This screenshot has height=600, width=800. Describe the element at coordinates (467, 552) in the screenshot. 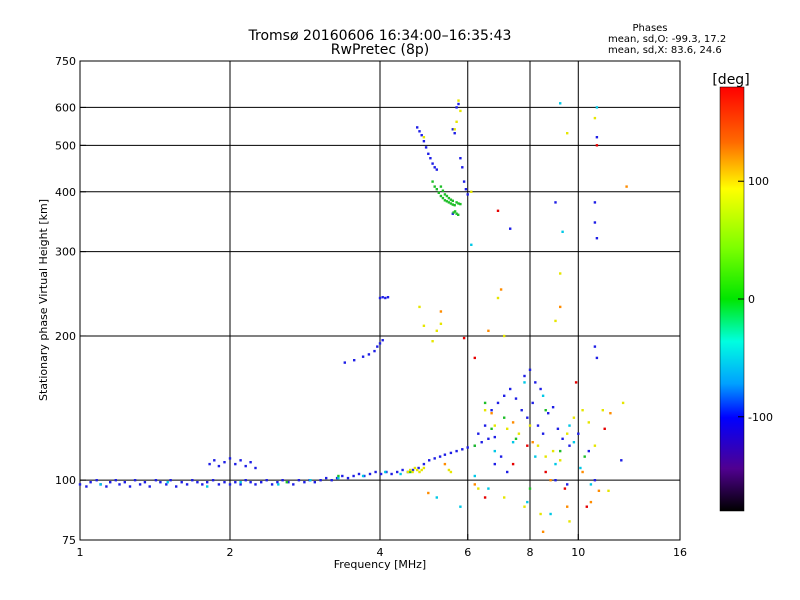

I see `x-tick-label: 6` at that location.